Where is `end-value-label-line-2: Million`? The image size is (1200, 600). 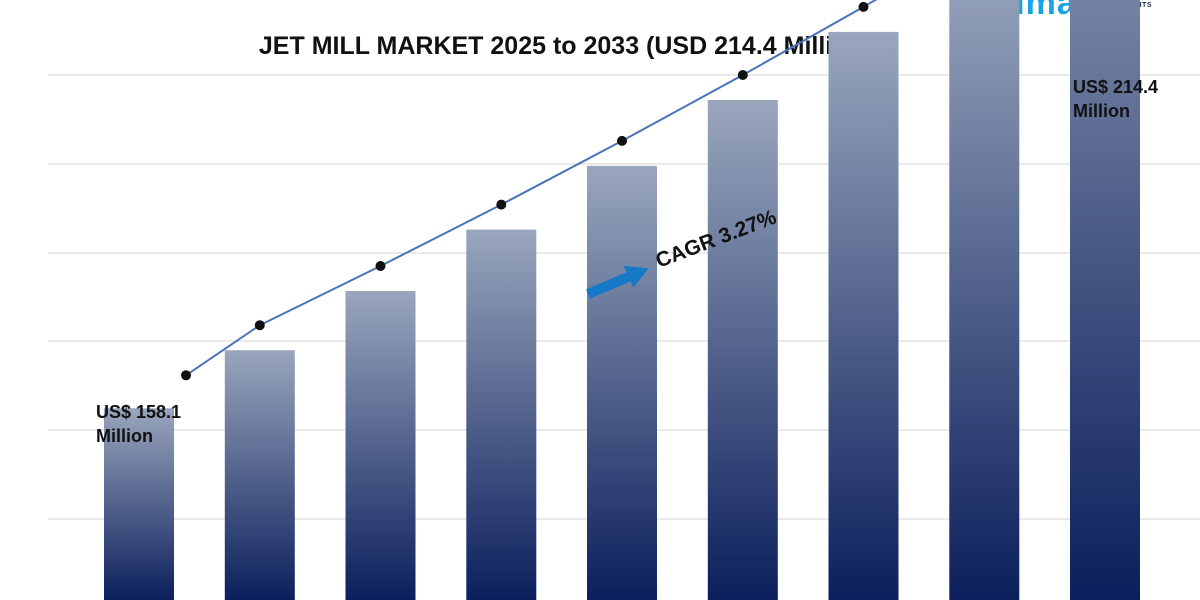
end-value-label-line-2: Million is located at coordinates (1101, 111).